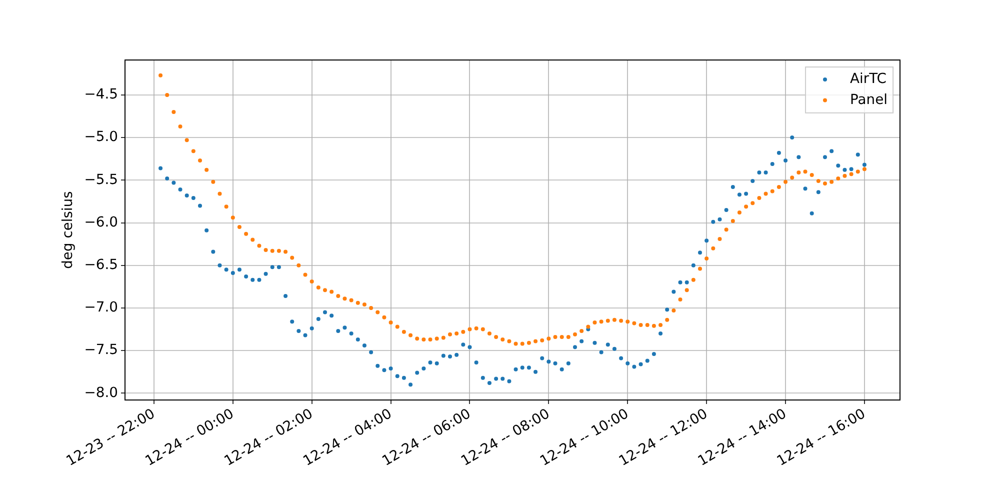 The image size is (1000, 500). What do you see at coordinates (868, 79) in the screenshot?
I see `legend-label: AirTC` at bounding box center [868, 79].